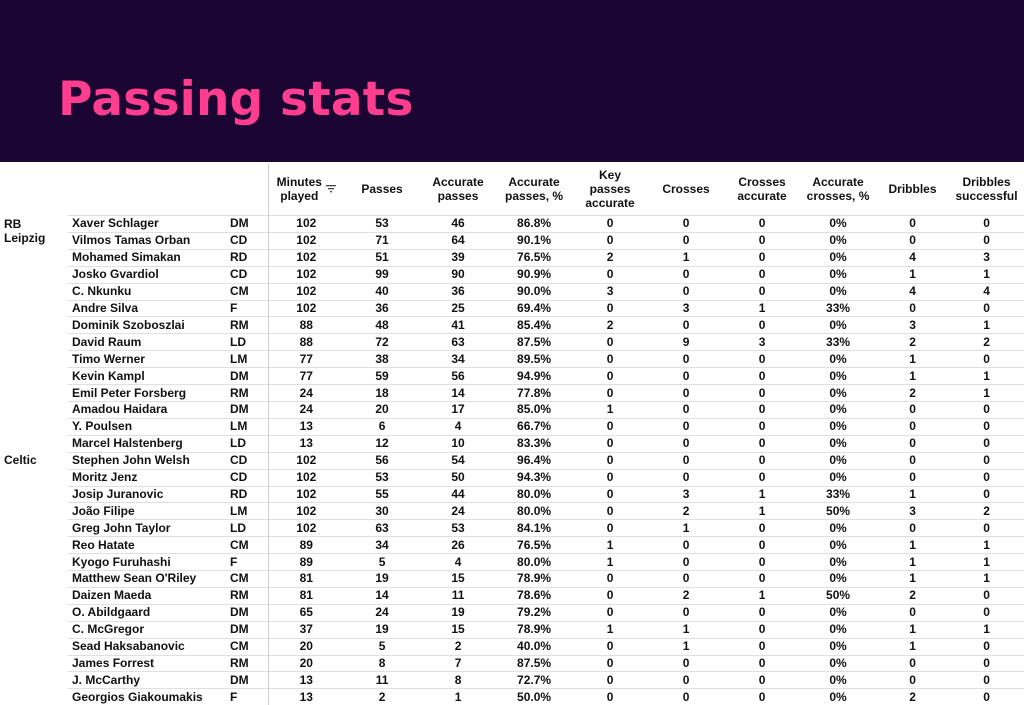 The height and width of the screenshot is (705, 1024). Describe the element at coordinates (458, 325) in the screenshot. I see `stat-cell: 41` at that location.